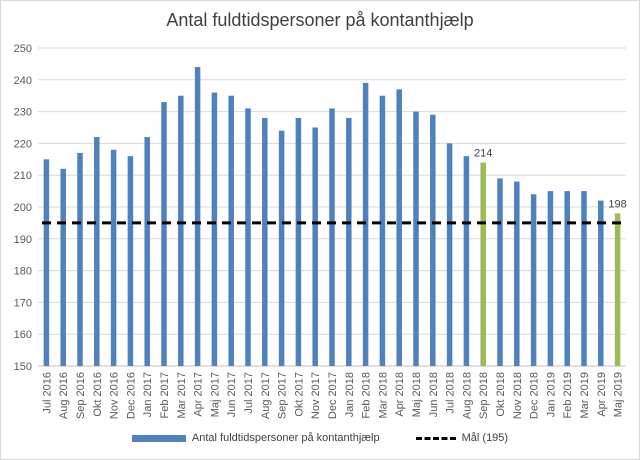  I want to click on x-tick-label: Okt 2016, so click(98, 394).